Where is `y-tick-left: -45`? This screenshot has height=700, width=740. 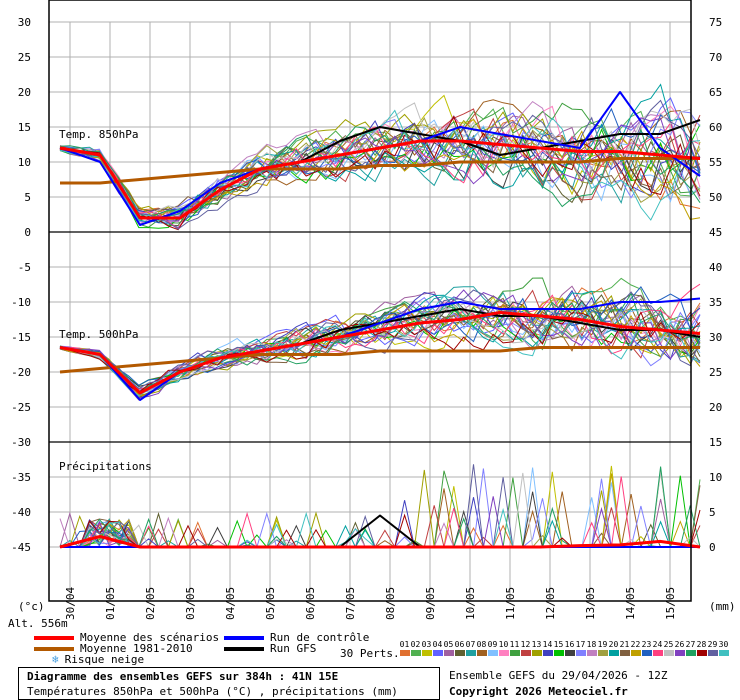 y-tick-left: -45 is located at coordinates (21, 547).